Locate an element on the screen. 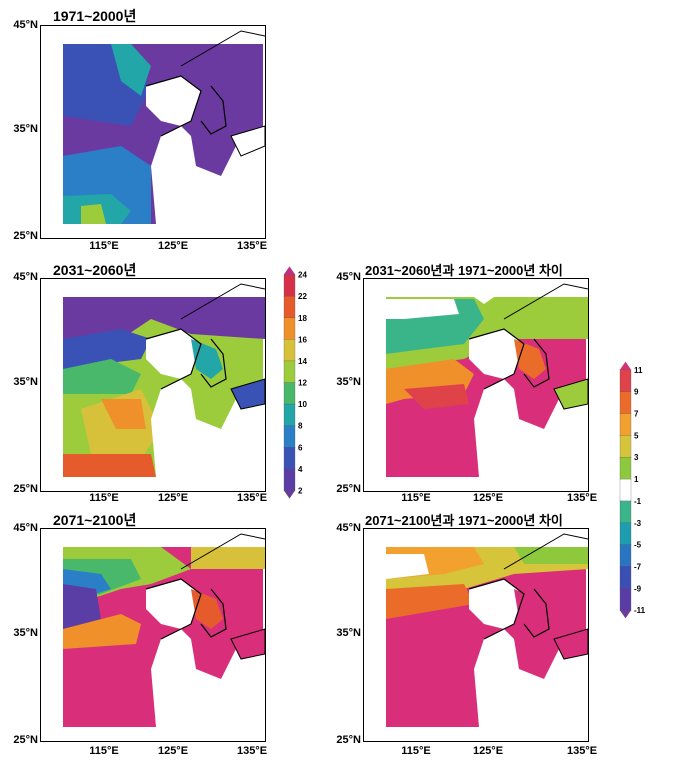  colorbar-tick-label: 2 is located at coordinates (300, 490).